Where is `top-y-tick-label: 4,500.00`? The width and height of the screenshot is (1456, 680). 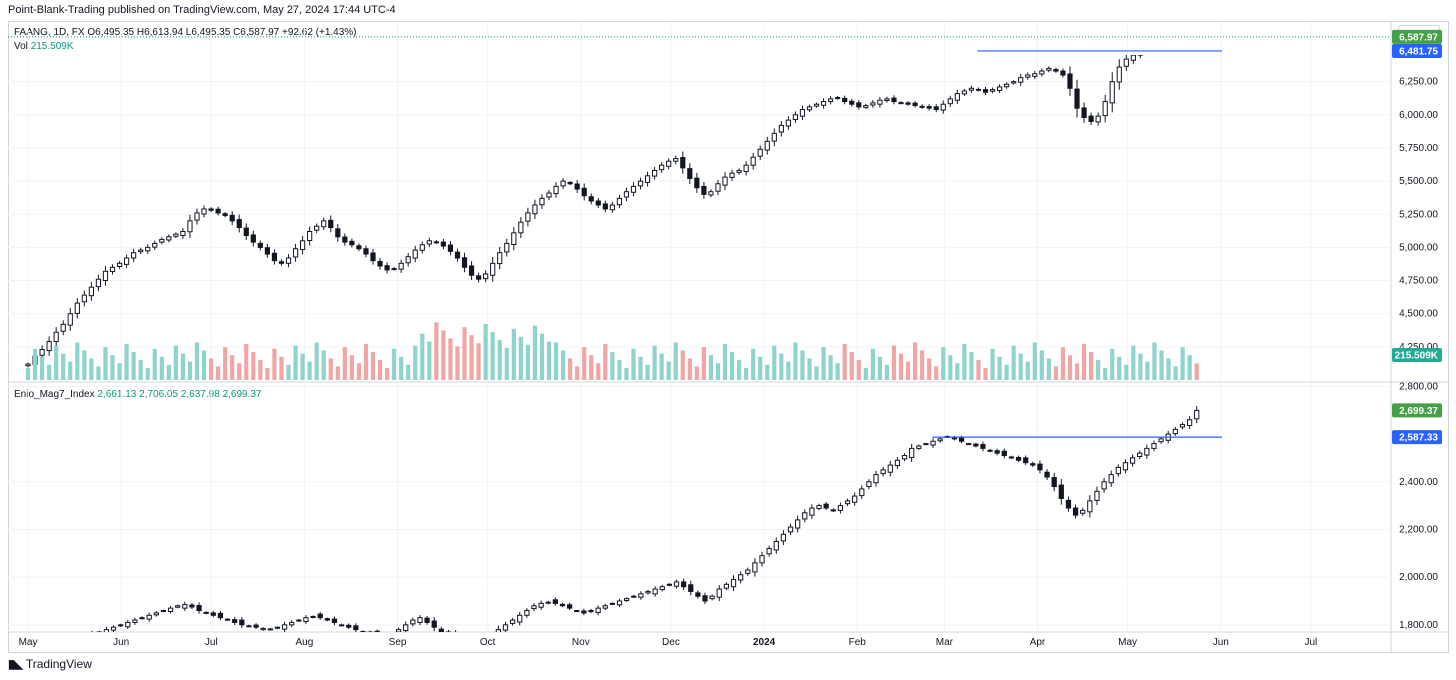
top-y-tick-label: 4,500.00 is located at coordinates (1418, 314).